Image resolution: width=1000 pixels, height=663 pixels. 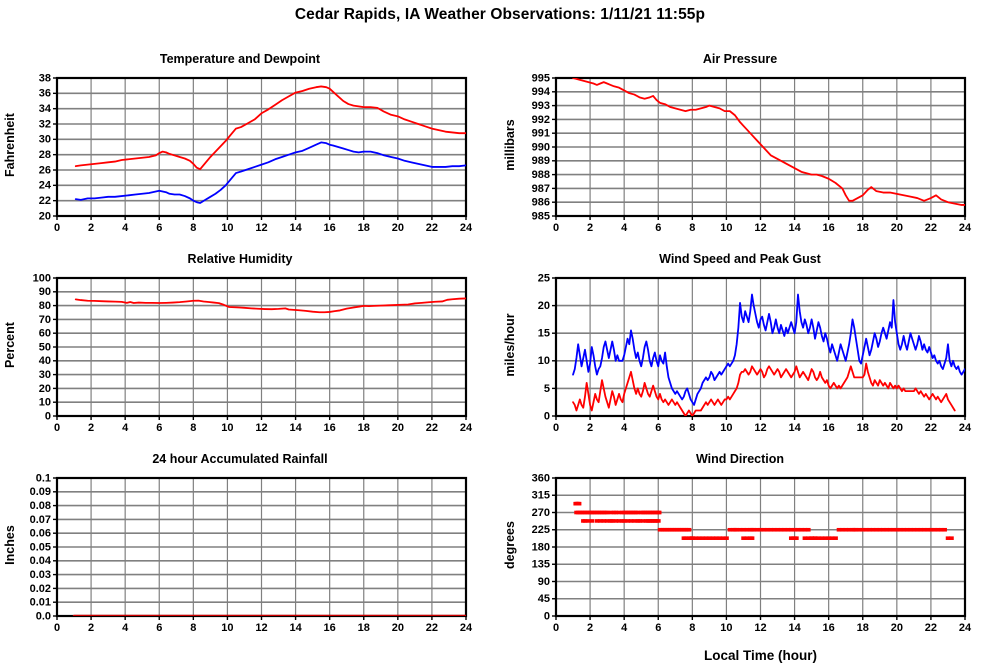 I want to click on svg-text: 989, so click(x=541, y=161).